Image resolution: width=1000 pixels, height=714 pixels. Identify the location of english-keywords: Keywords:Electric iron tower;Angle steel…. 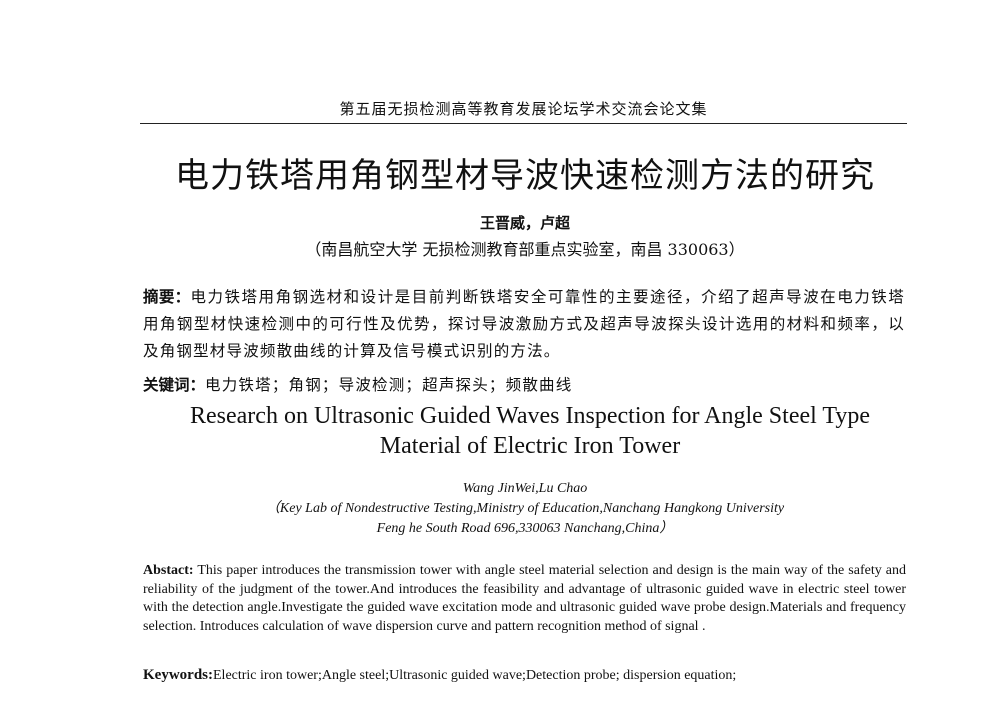
(524, 675).